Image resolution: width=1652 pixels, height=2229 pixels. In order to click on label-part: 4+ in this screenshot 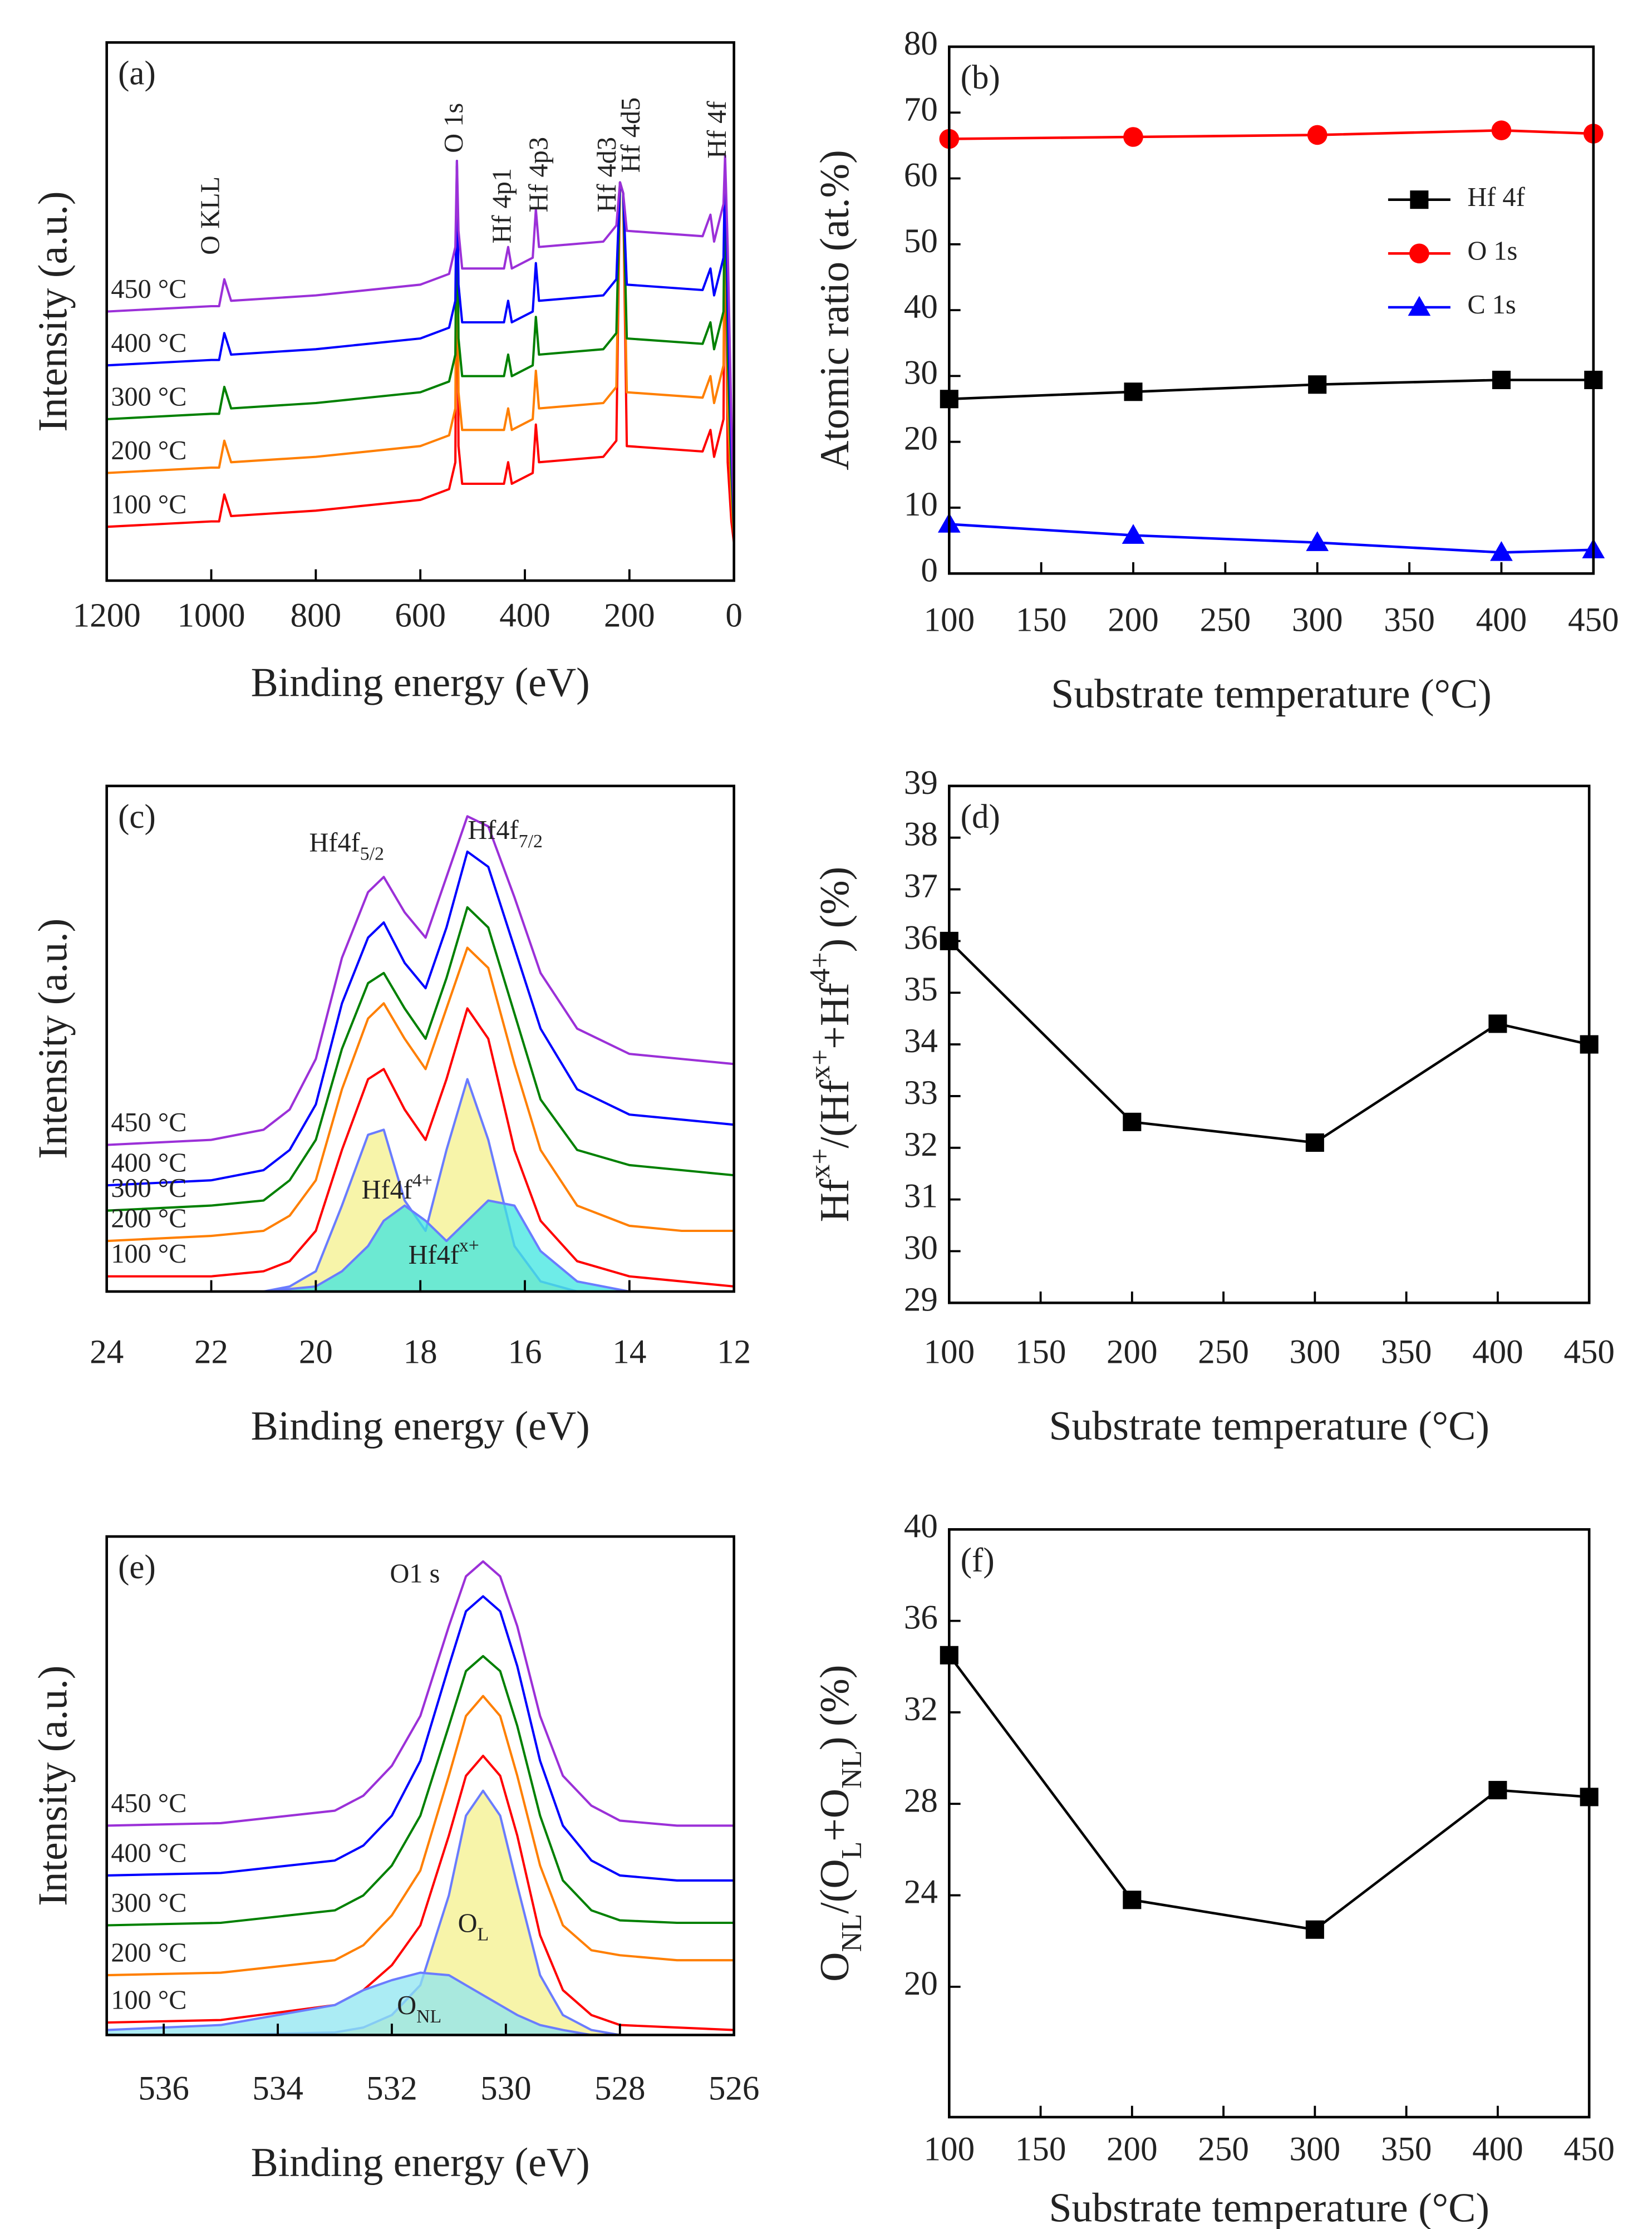, I will do `click(820, 967)`.